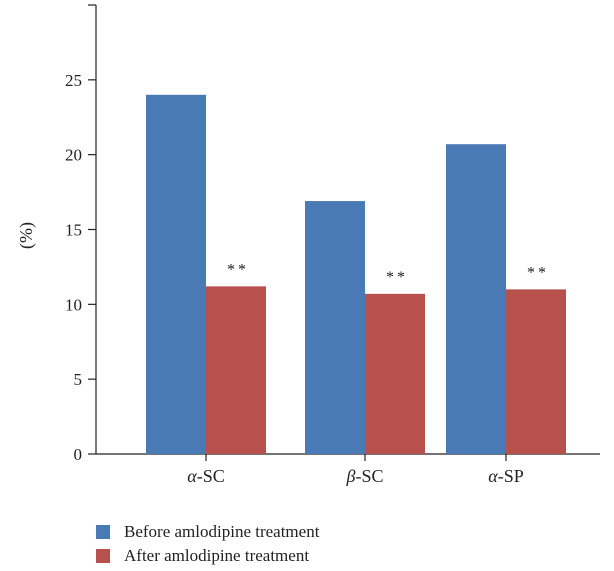 This screenshot has width=614, height=571. Describe the element at coordinates (73, 230) in the screenshot. I see `y-tick-label: 15` at that location.